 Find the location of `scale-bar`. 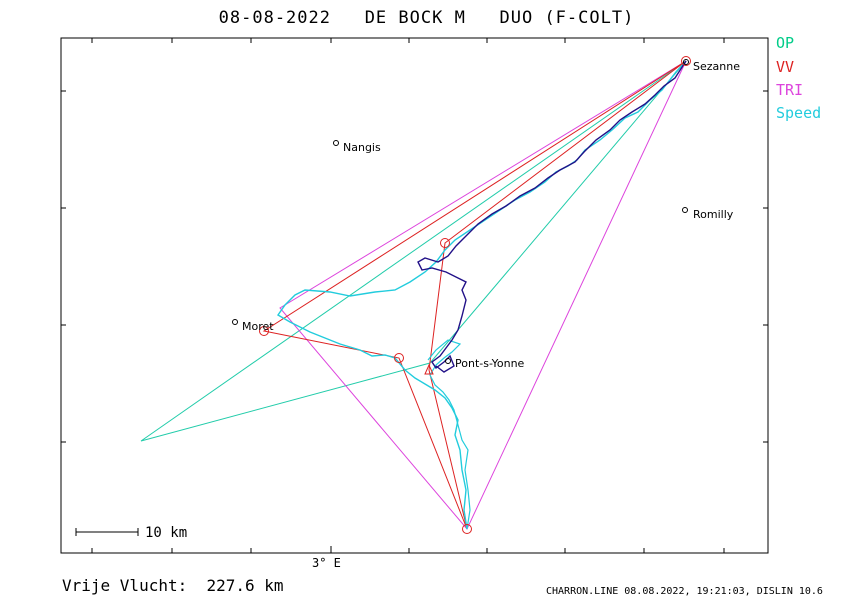

scale-bar is located at coordinates (107, 532).